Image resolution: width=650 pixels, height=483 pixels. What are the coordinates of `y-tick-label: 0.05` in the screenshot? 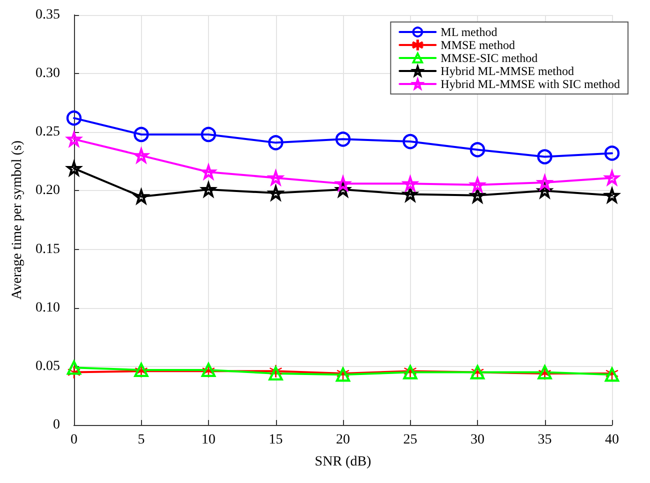 It's located at (48, 366).